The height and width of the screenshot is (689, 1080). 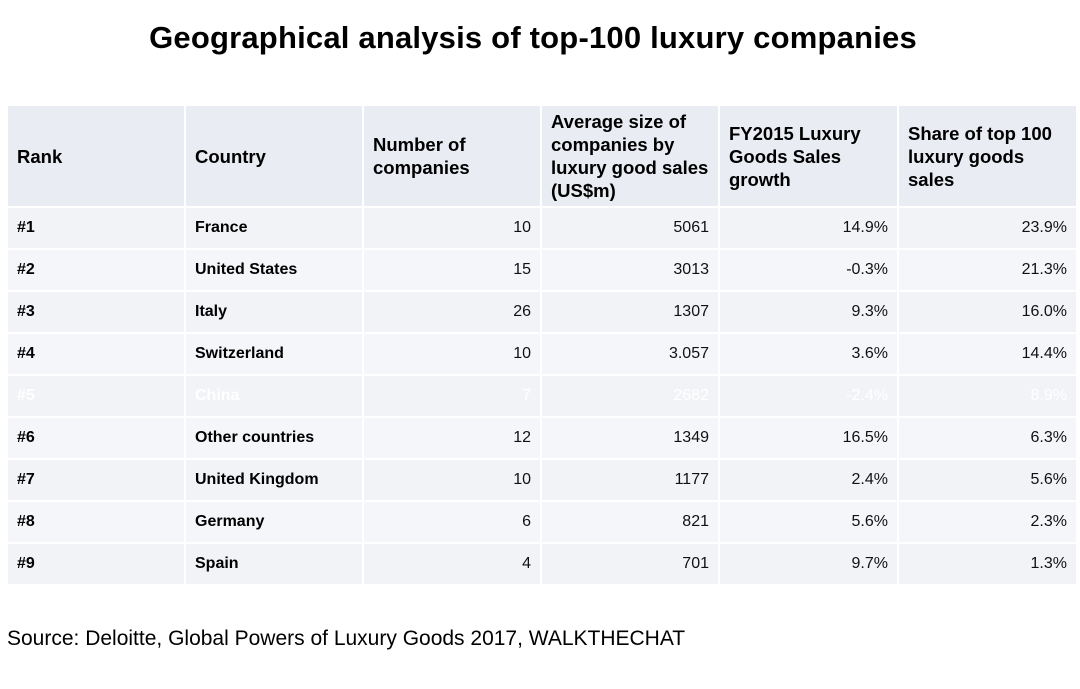 I want to click on cell-growth: 9.7%, so click(x=808, y=564).